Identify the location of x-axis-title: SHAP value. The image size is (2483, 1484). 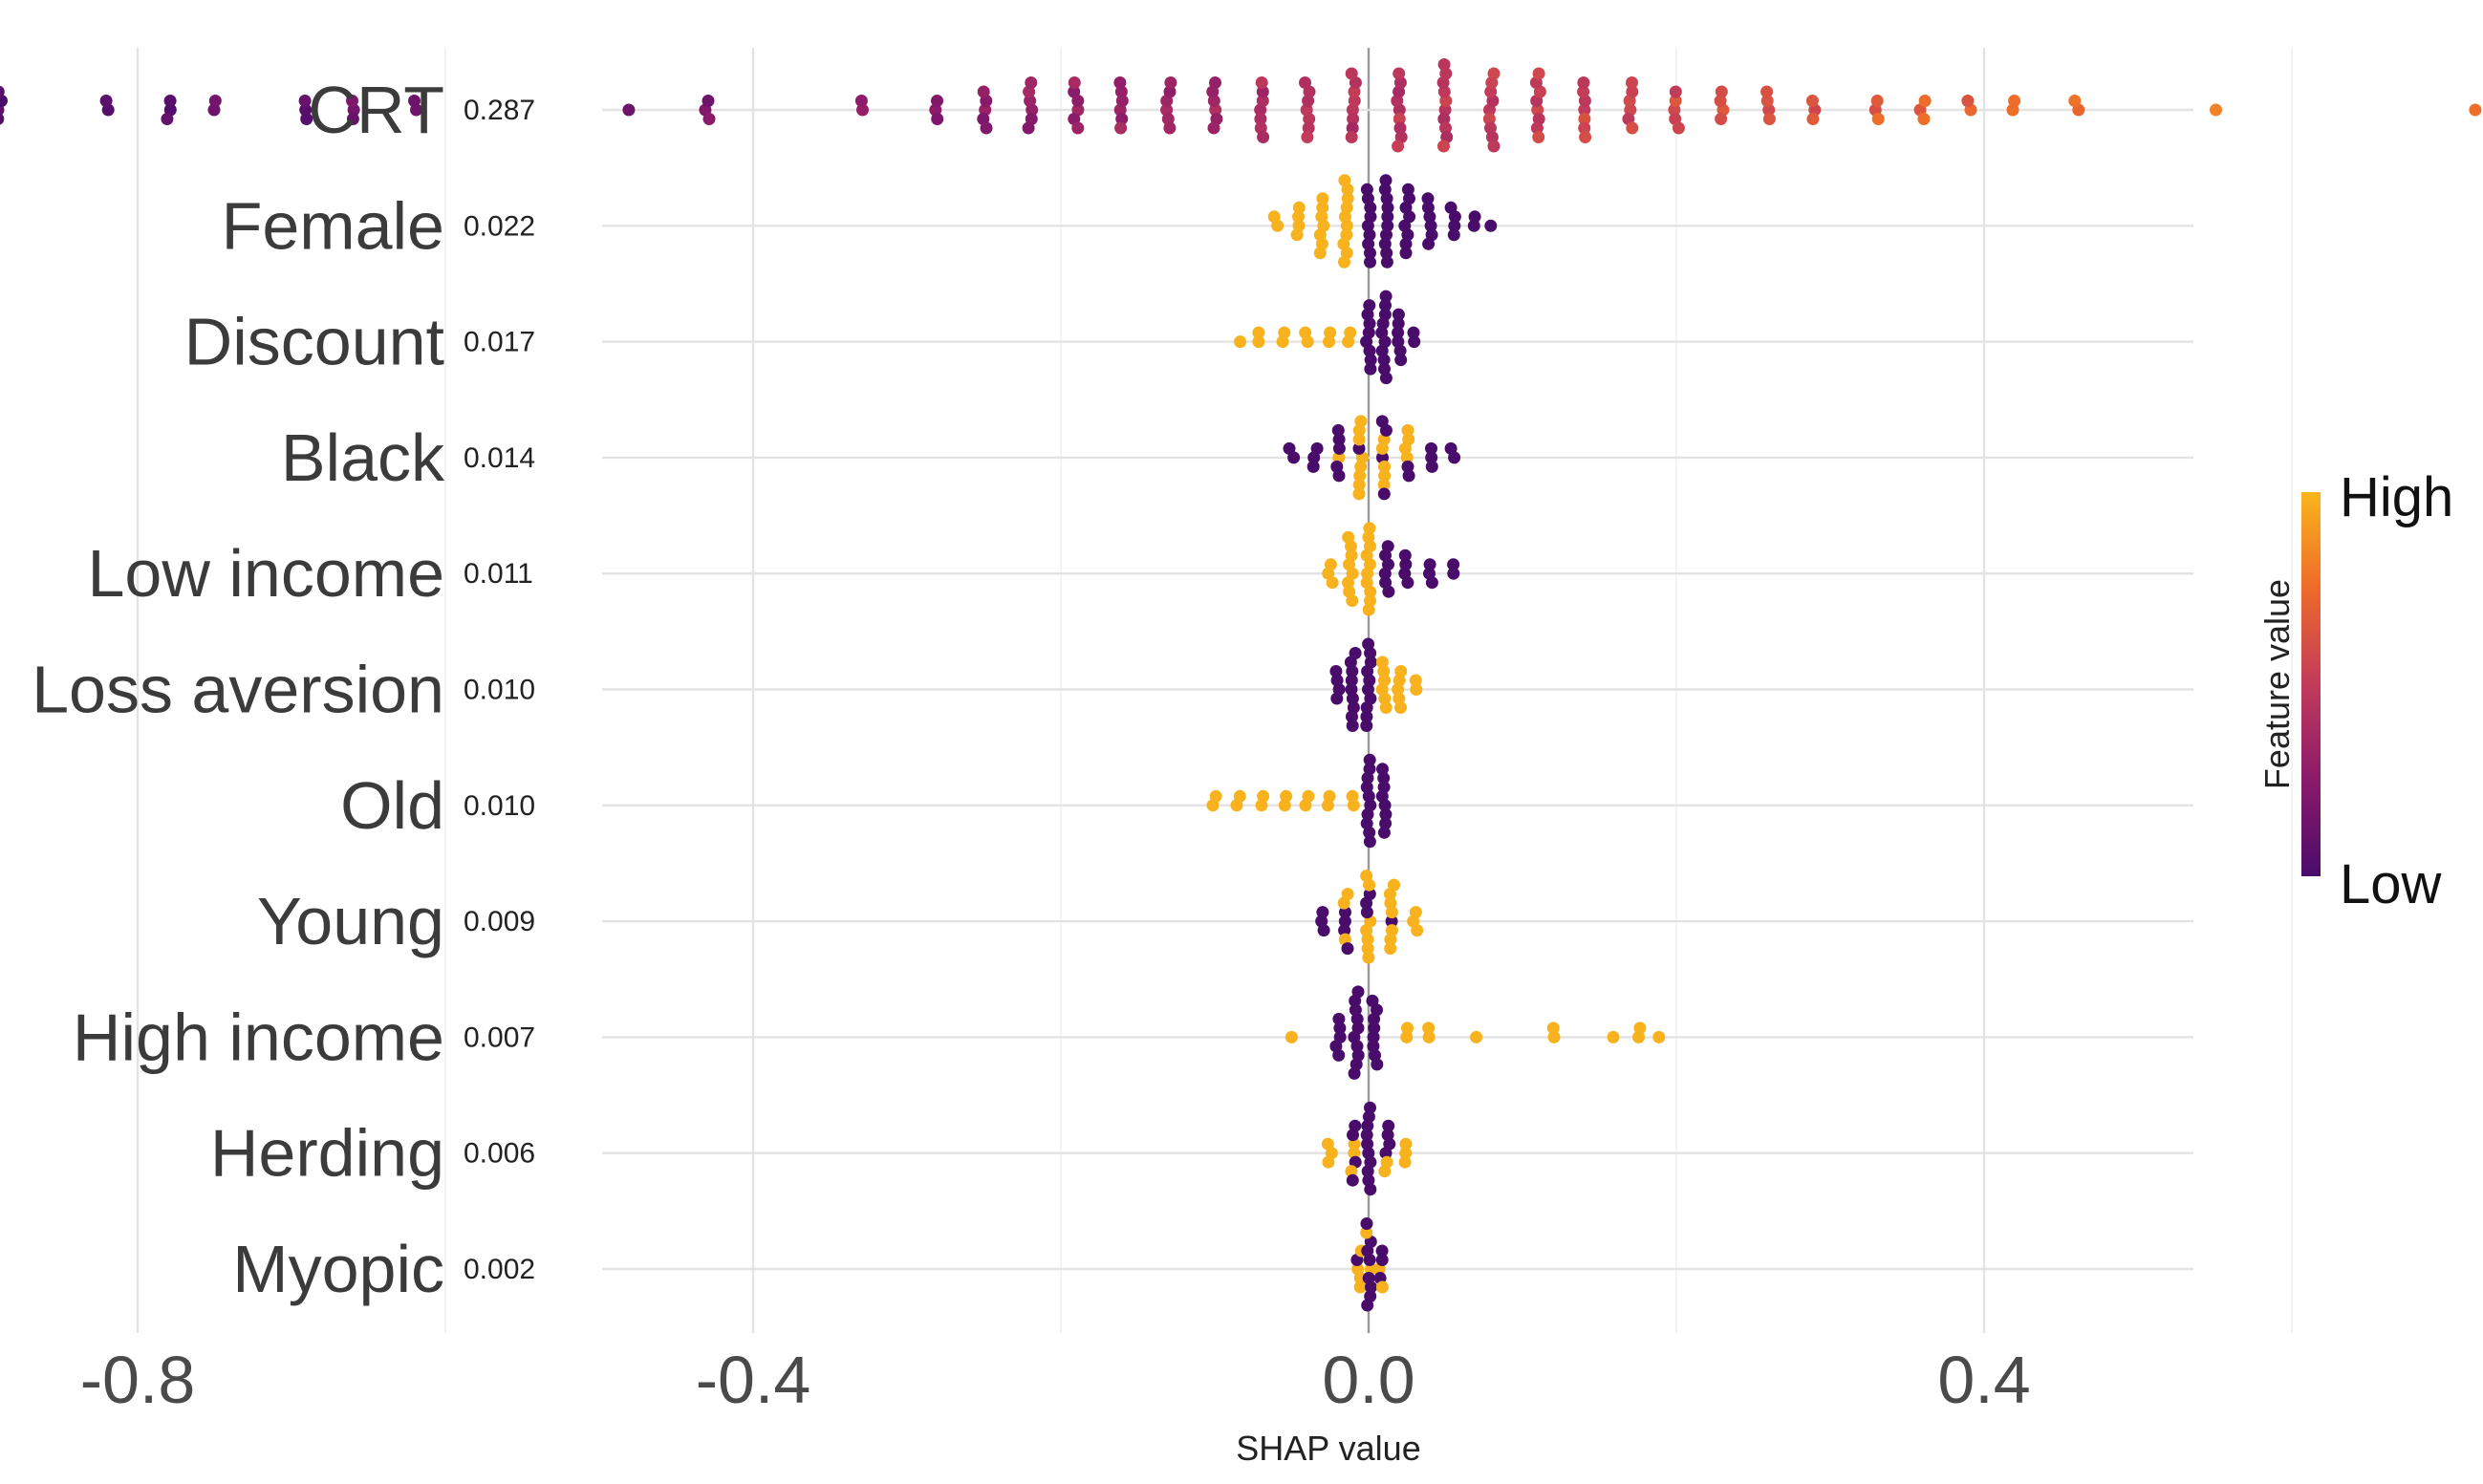
(1328, 1448).